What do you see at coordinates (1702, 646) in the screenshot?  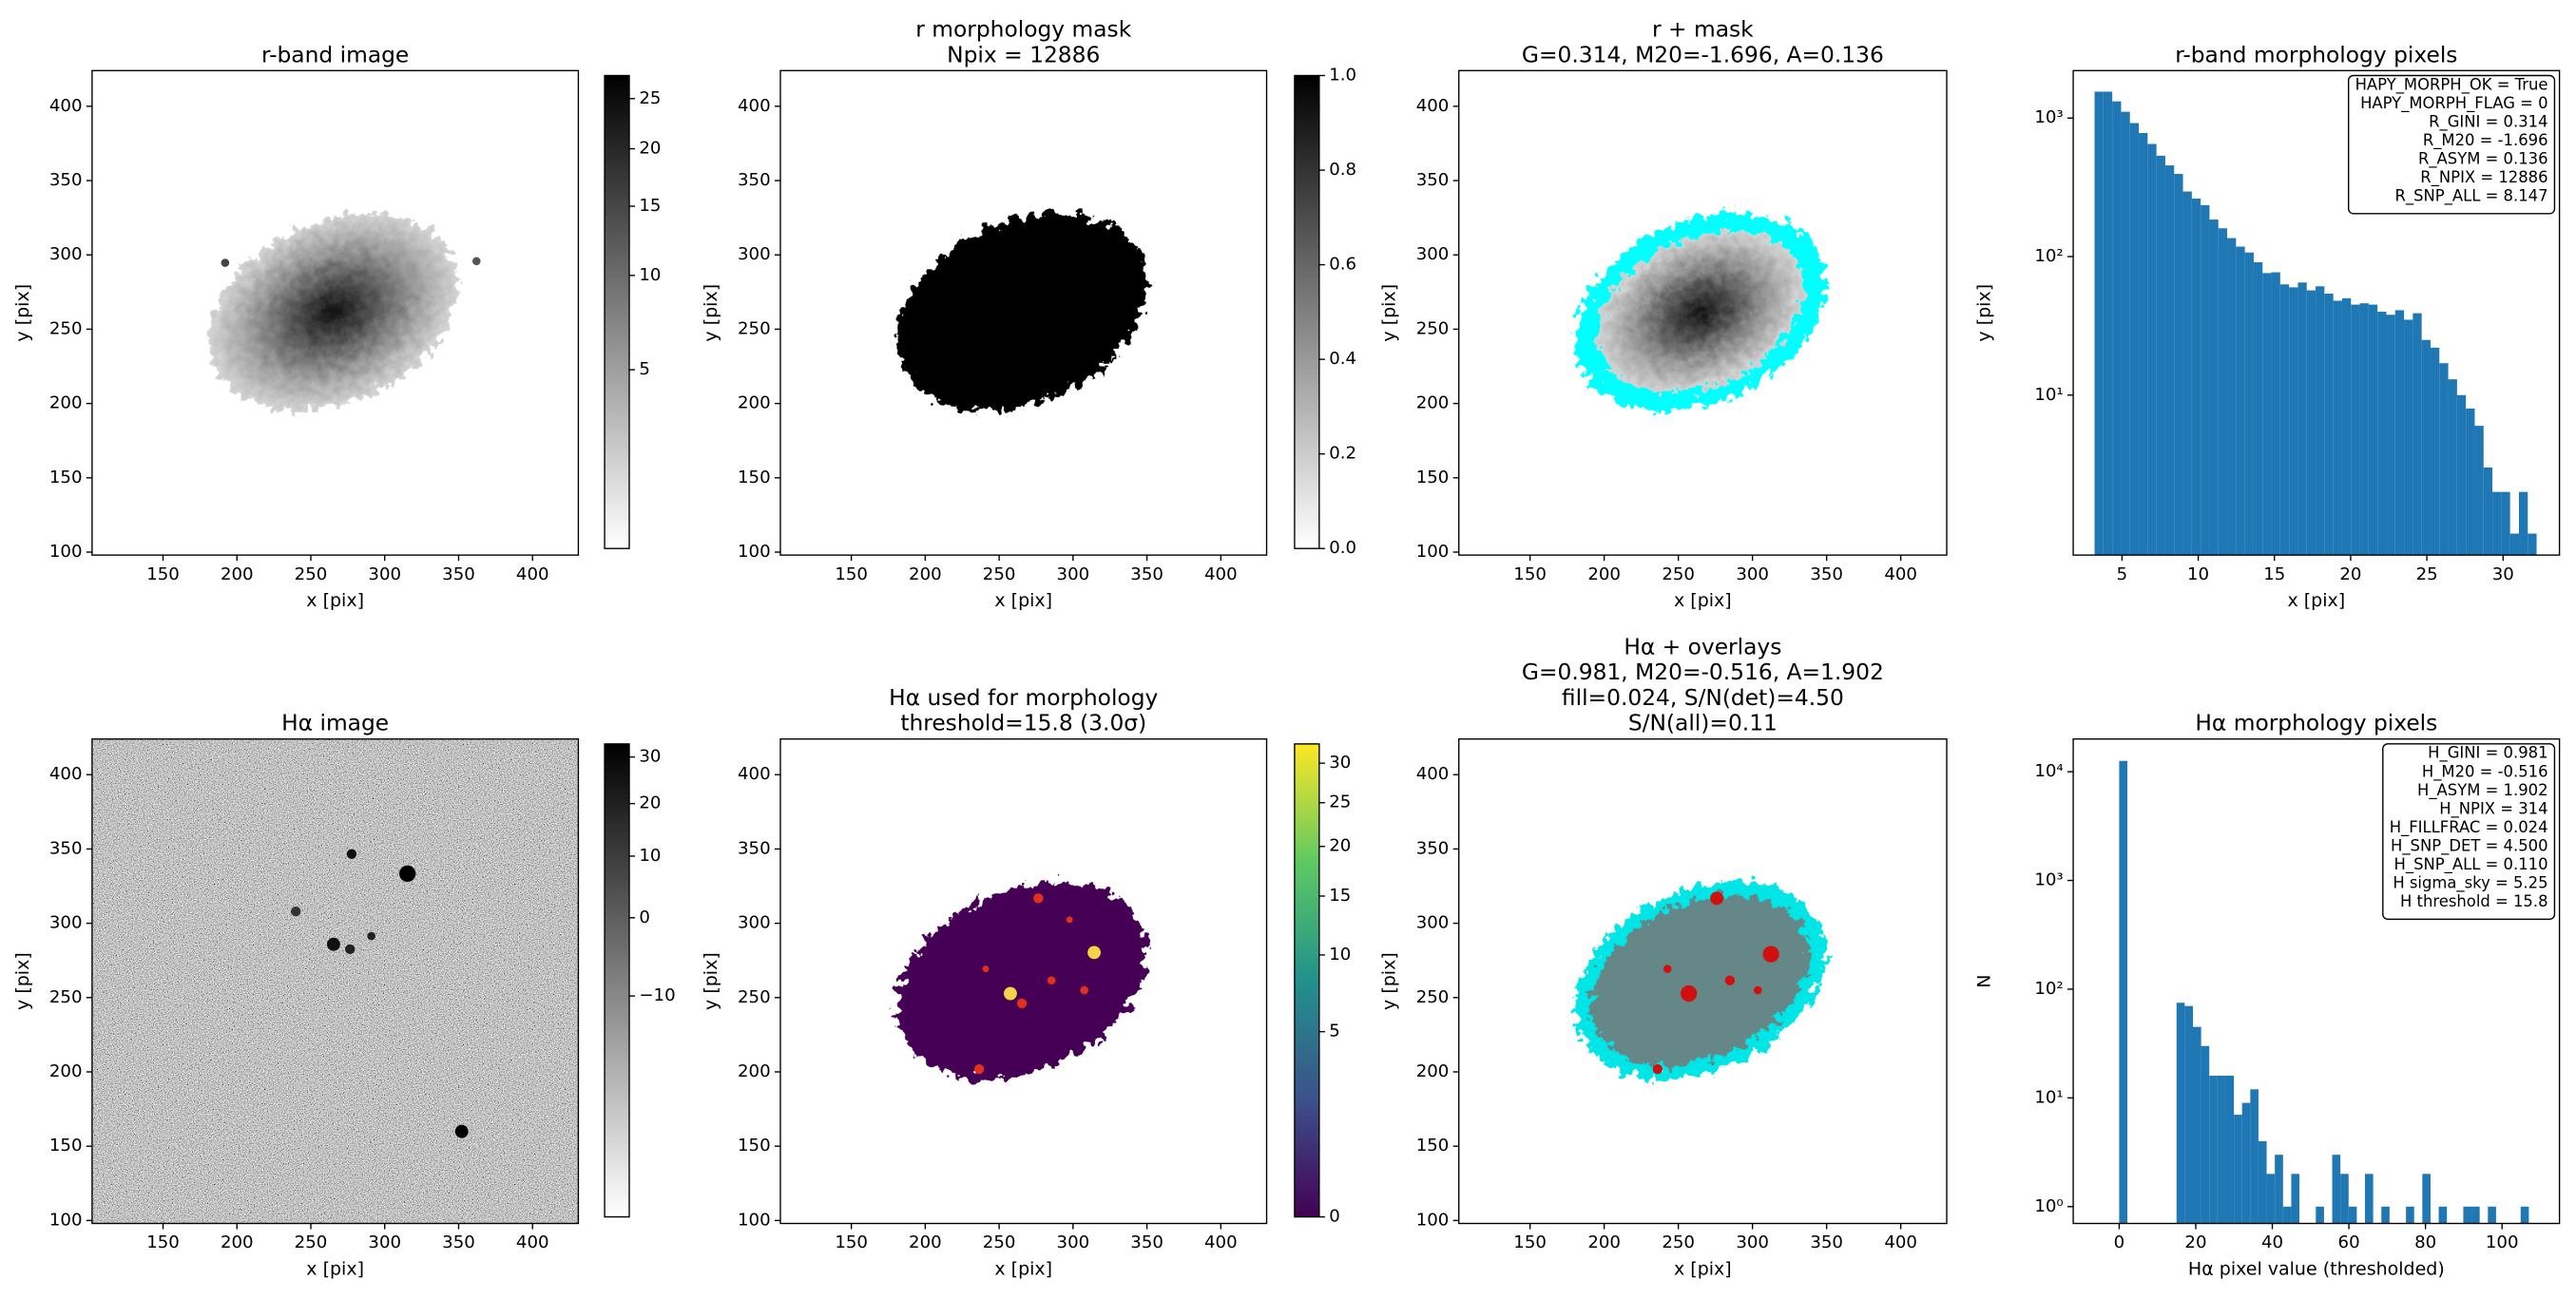 I see `panel-title: Hα + overlays` at bounding box center [1702, 646].